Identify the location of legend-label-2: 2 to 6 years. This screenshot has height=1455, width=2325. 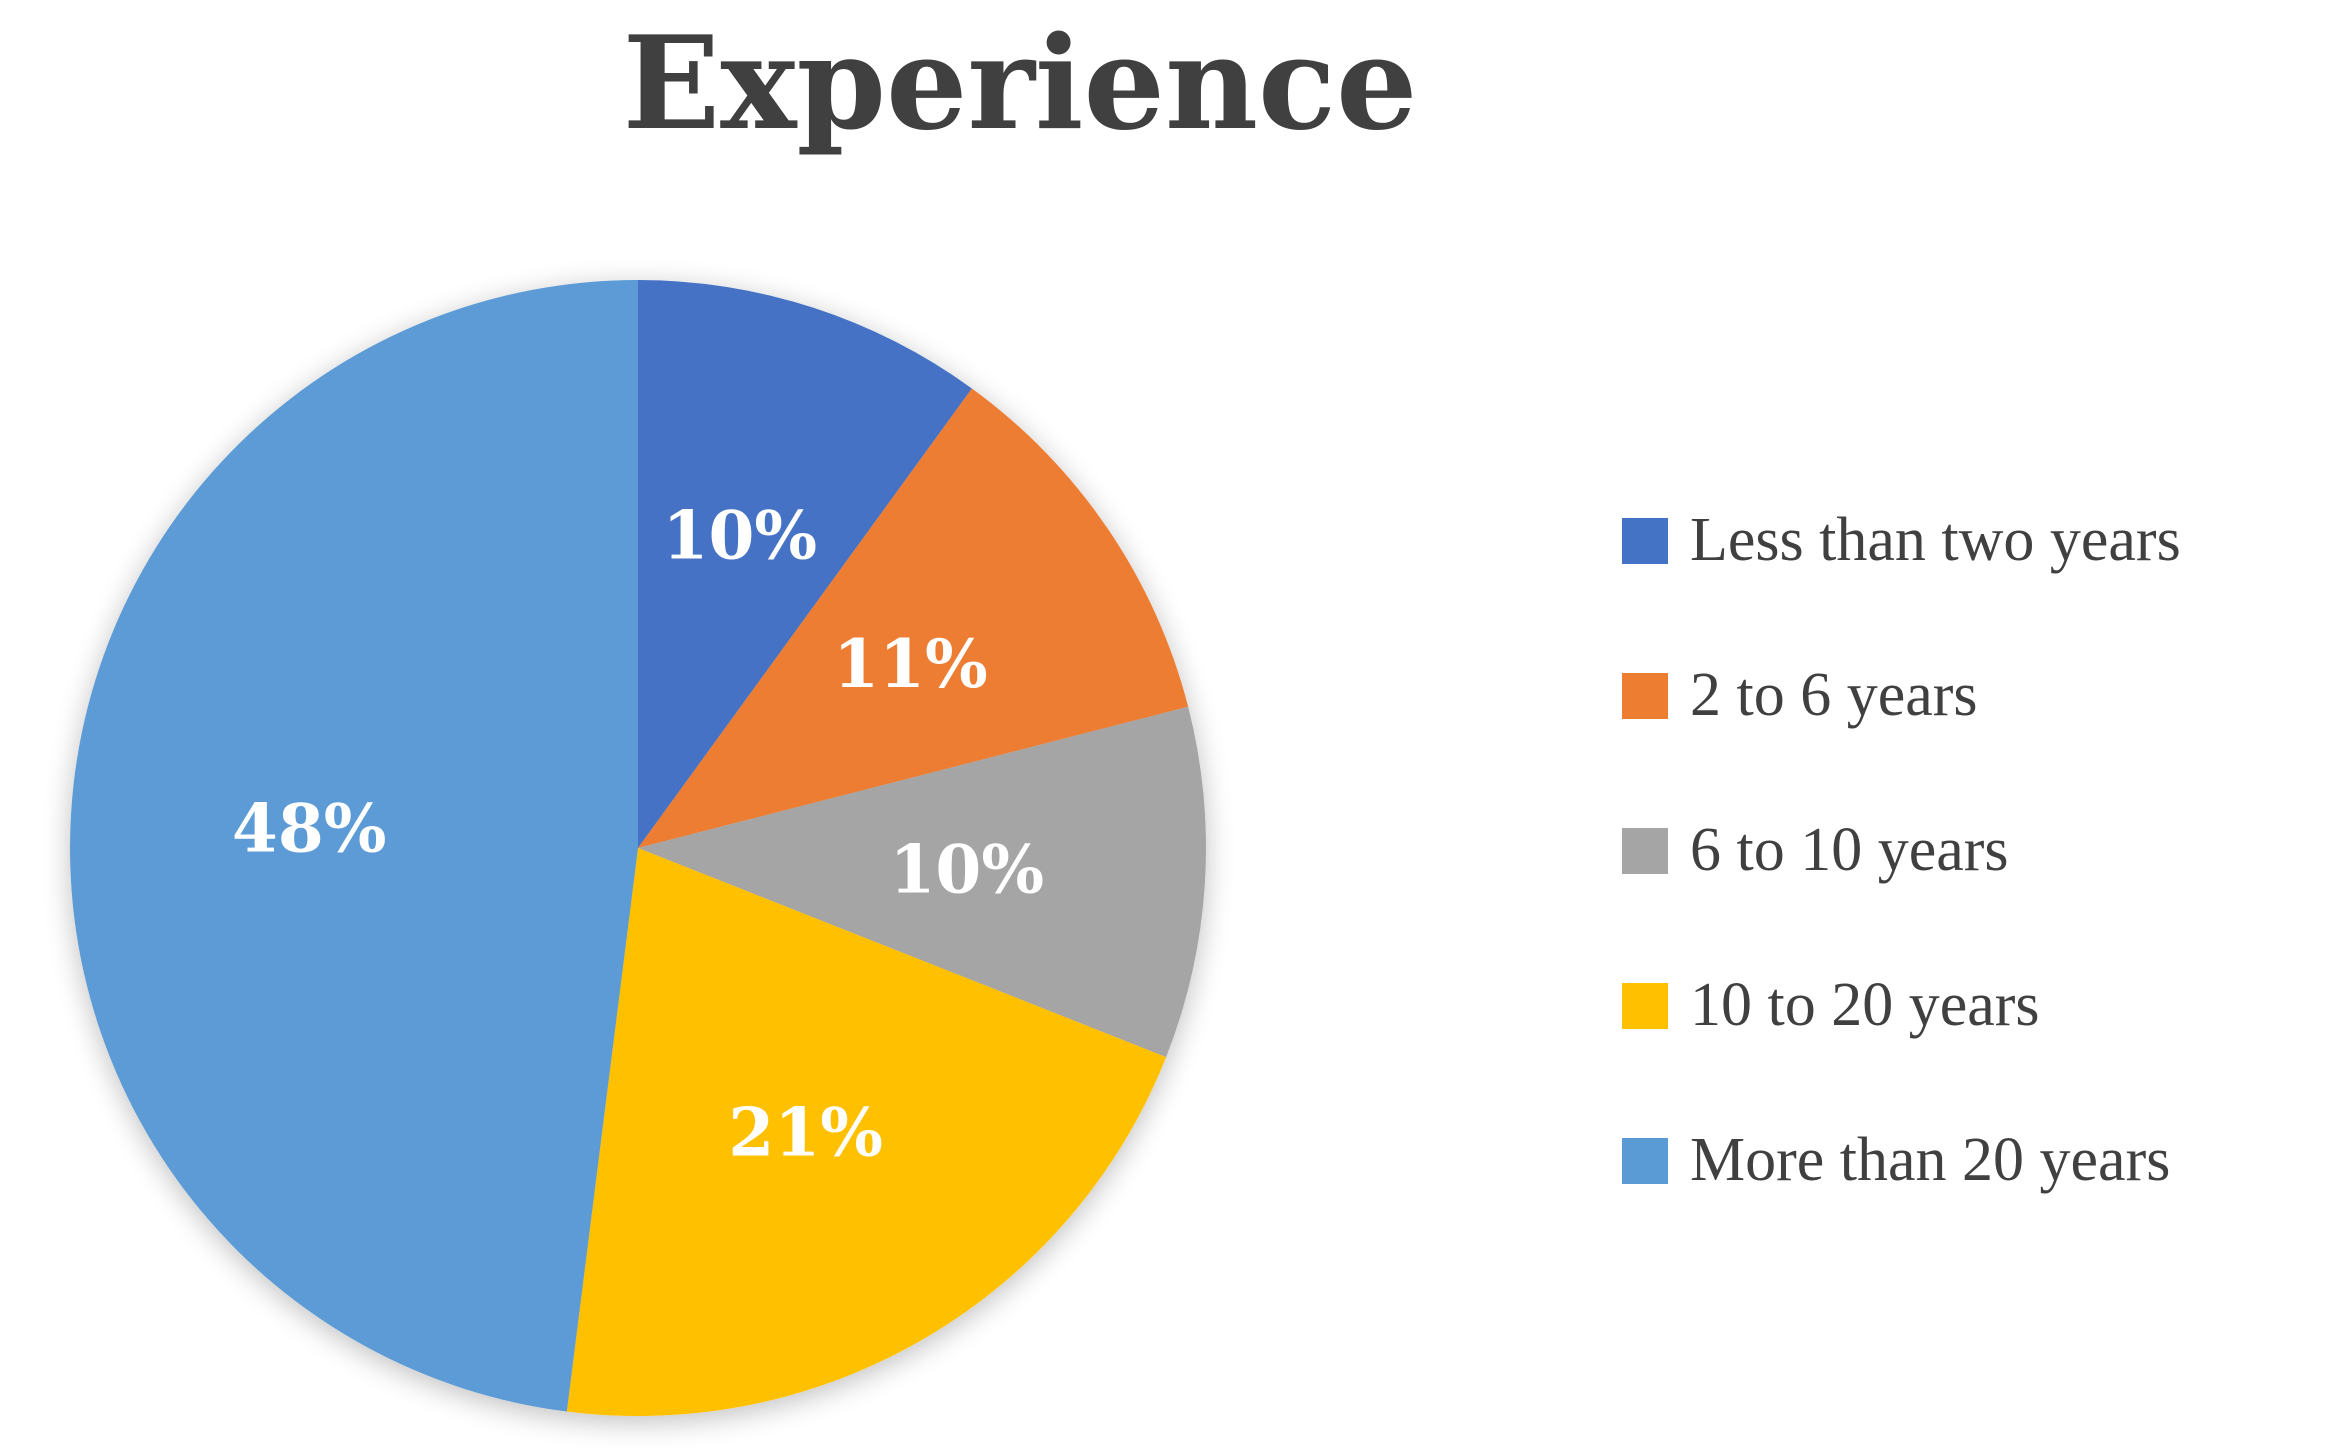
(1834, 695).